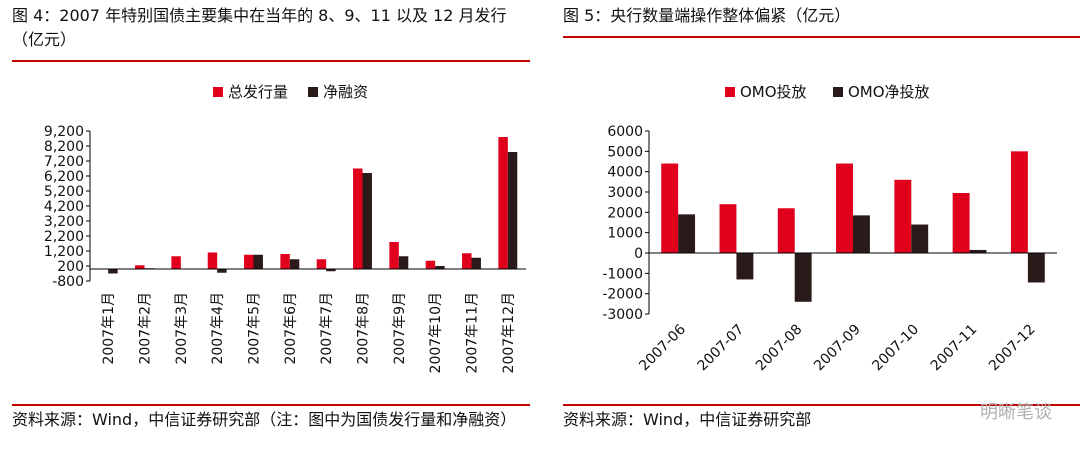 This screenshot has height=461, width=1080. What do you see at coordinates (687, 419) in the screenshot?
I see `right-source-note: 资料来源：Wind，中信证券研究部` at bounding box center [687, 419].